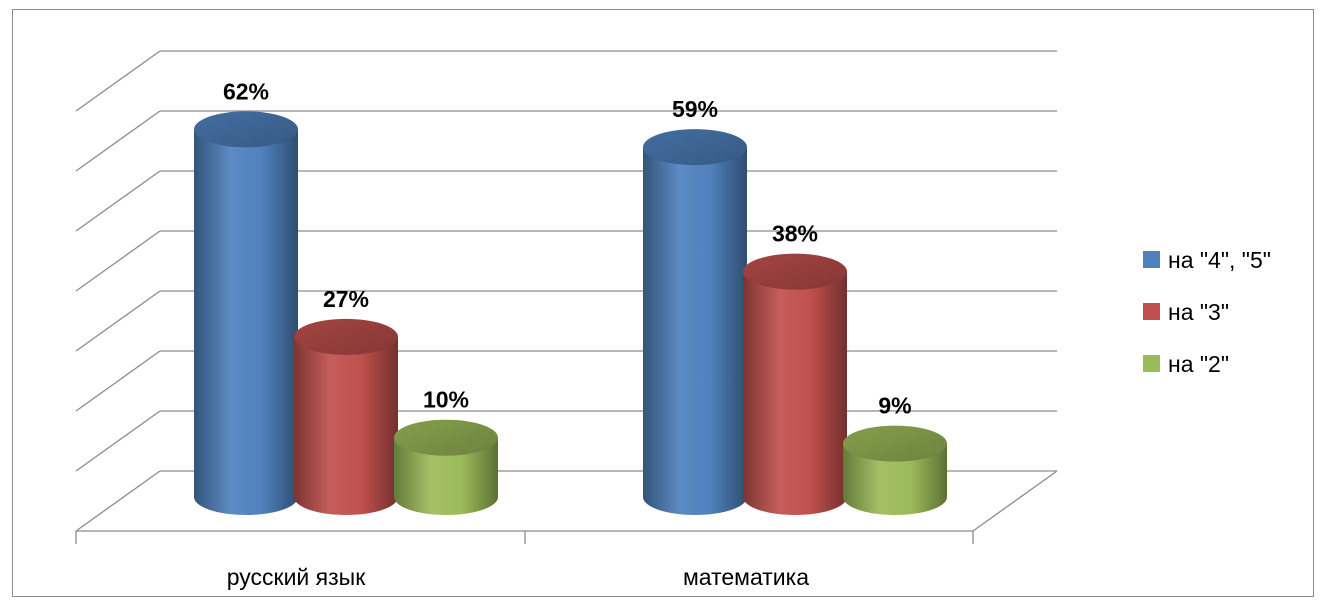 Image resolution: width=1327 pixels, height=606 pixels. Describe the element at coordinates (1198, 364) in the screenshot. I see `legend-label: на "2"` at that location.